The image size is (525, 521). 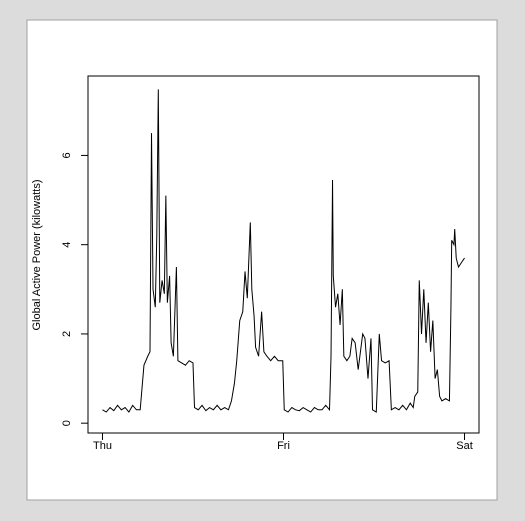 What do you see at coordinates (67, 334) in the screenshot?
I see `y-tick-label: 2` at bounding box center [67, 334].